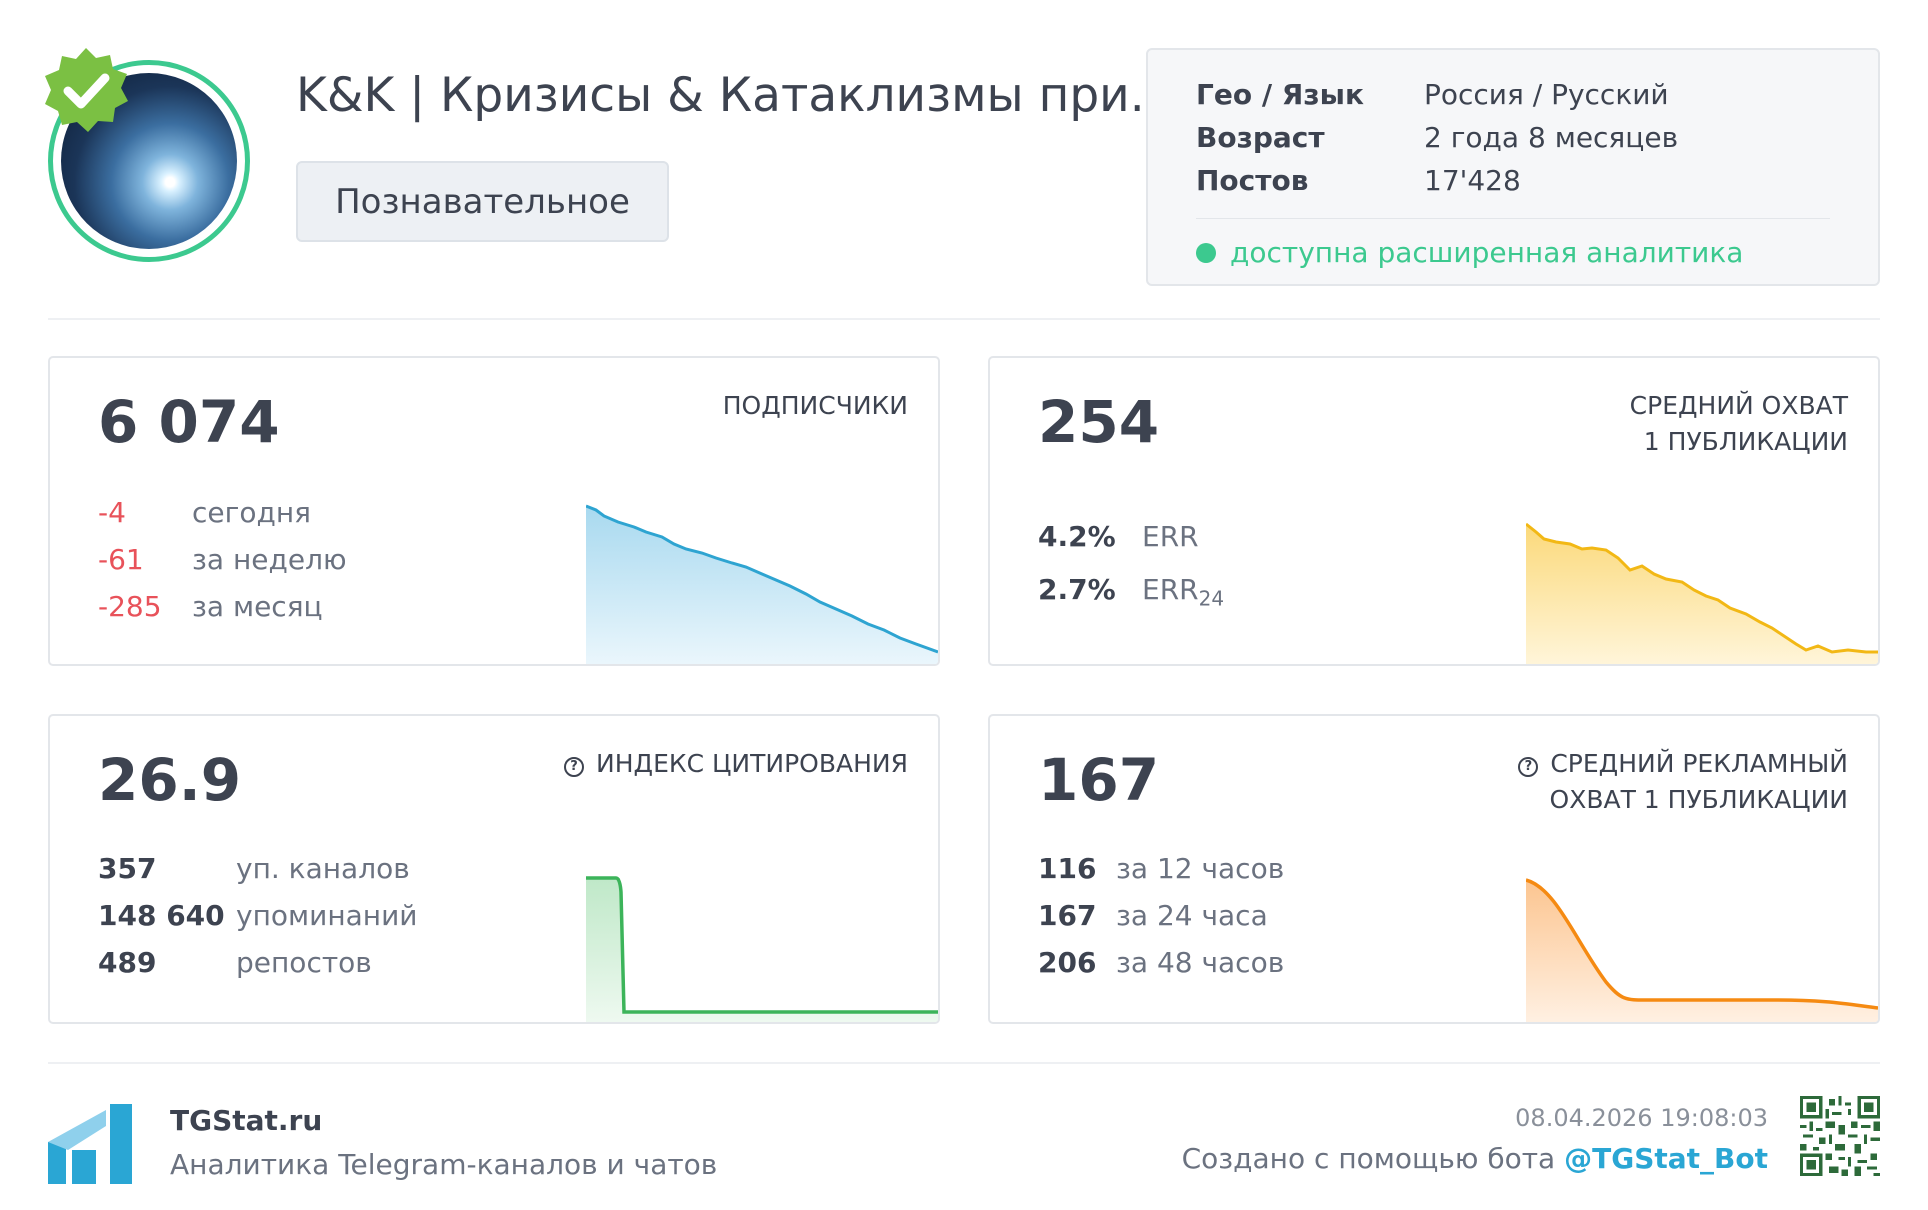 This screenshot has height=1210, width=1928. I want to click on reach-label: СРЕДНИЙ ОХВАТ 1 ПУБЛИКАЦИИ, so click(1739, 424).